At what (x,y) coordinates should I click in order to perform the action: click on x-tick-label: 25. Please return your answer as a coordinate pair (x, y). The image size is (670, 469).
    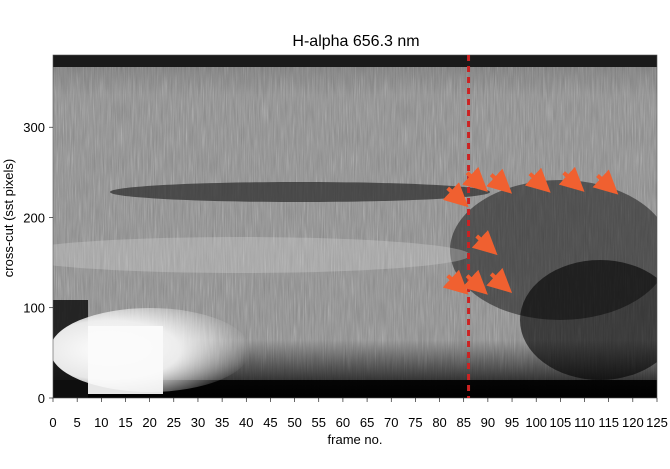
    Looking at the image, I should click on (174, 422).